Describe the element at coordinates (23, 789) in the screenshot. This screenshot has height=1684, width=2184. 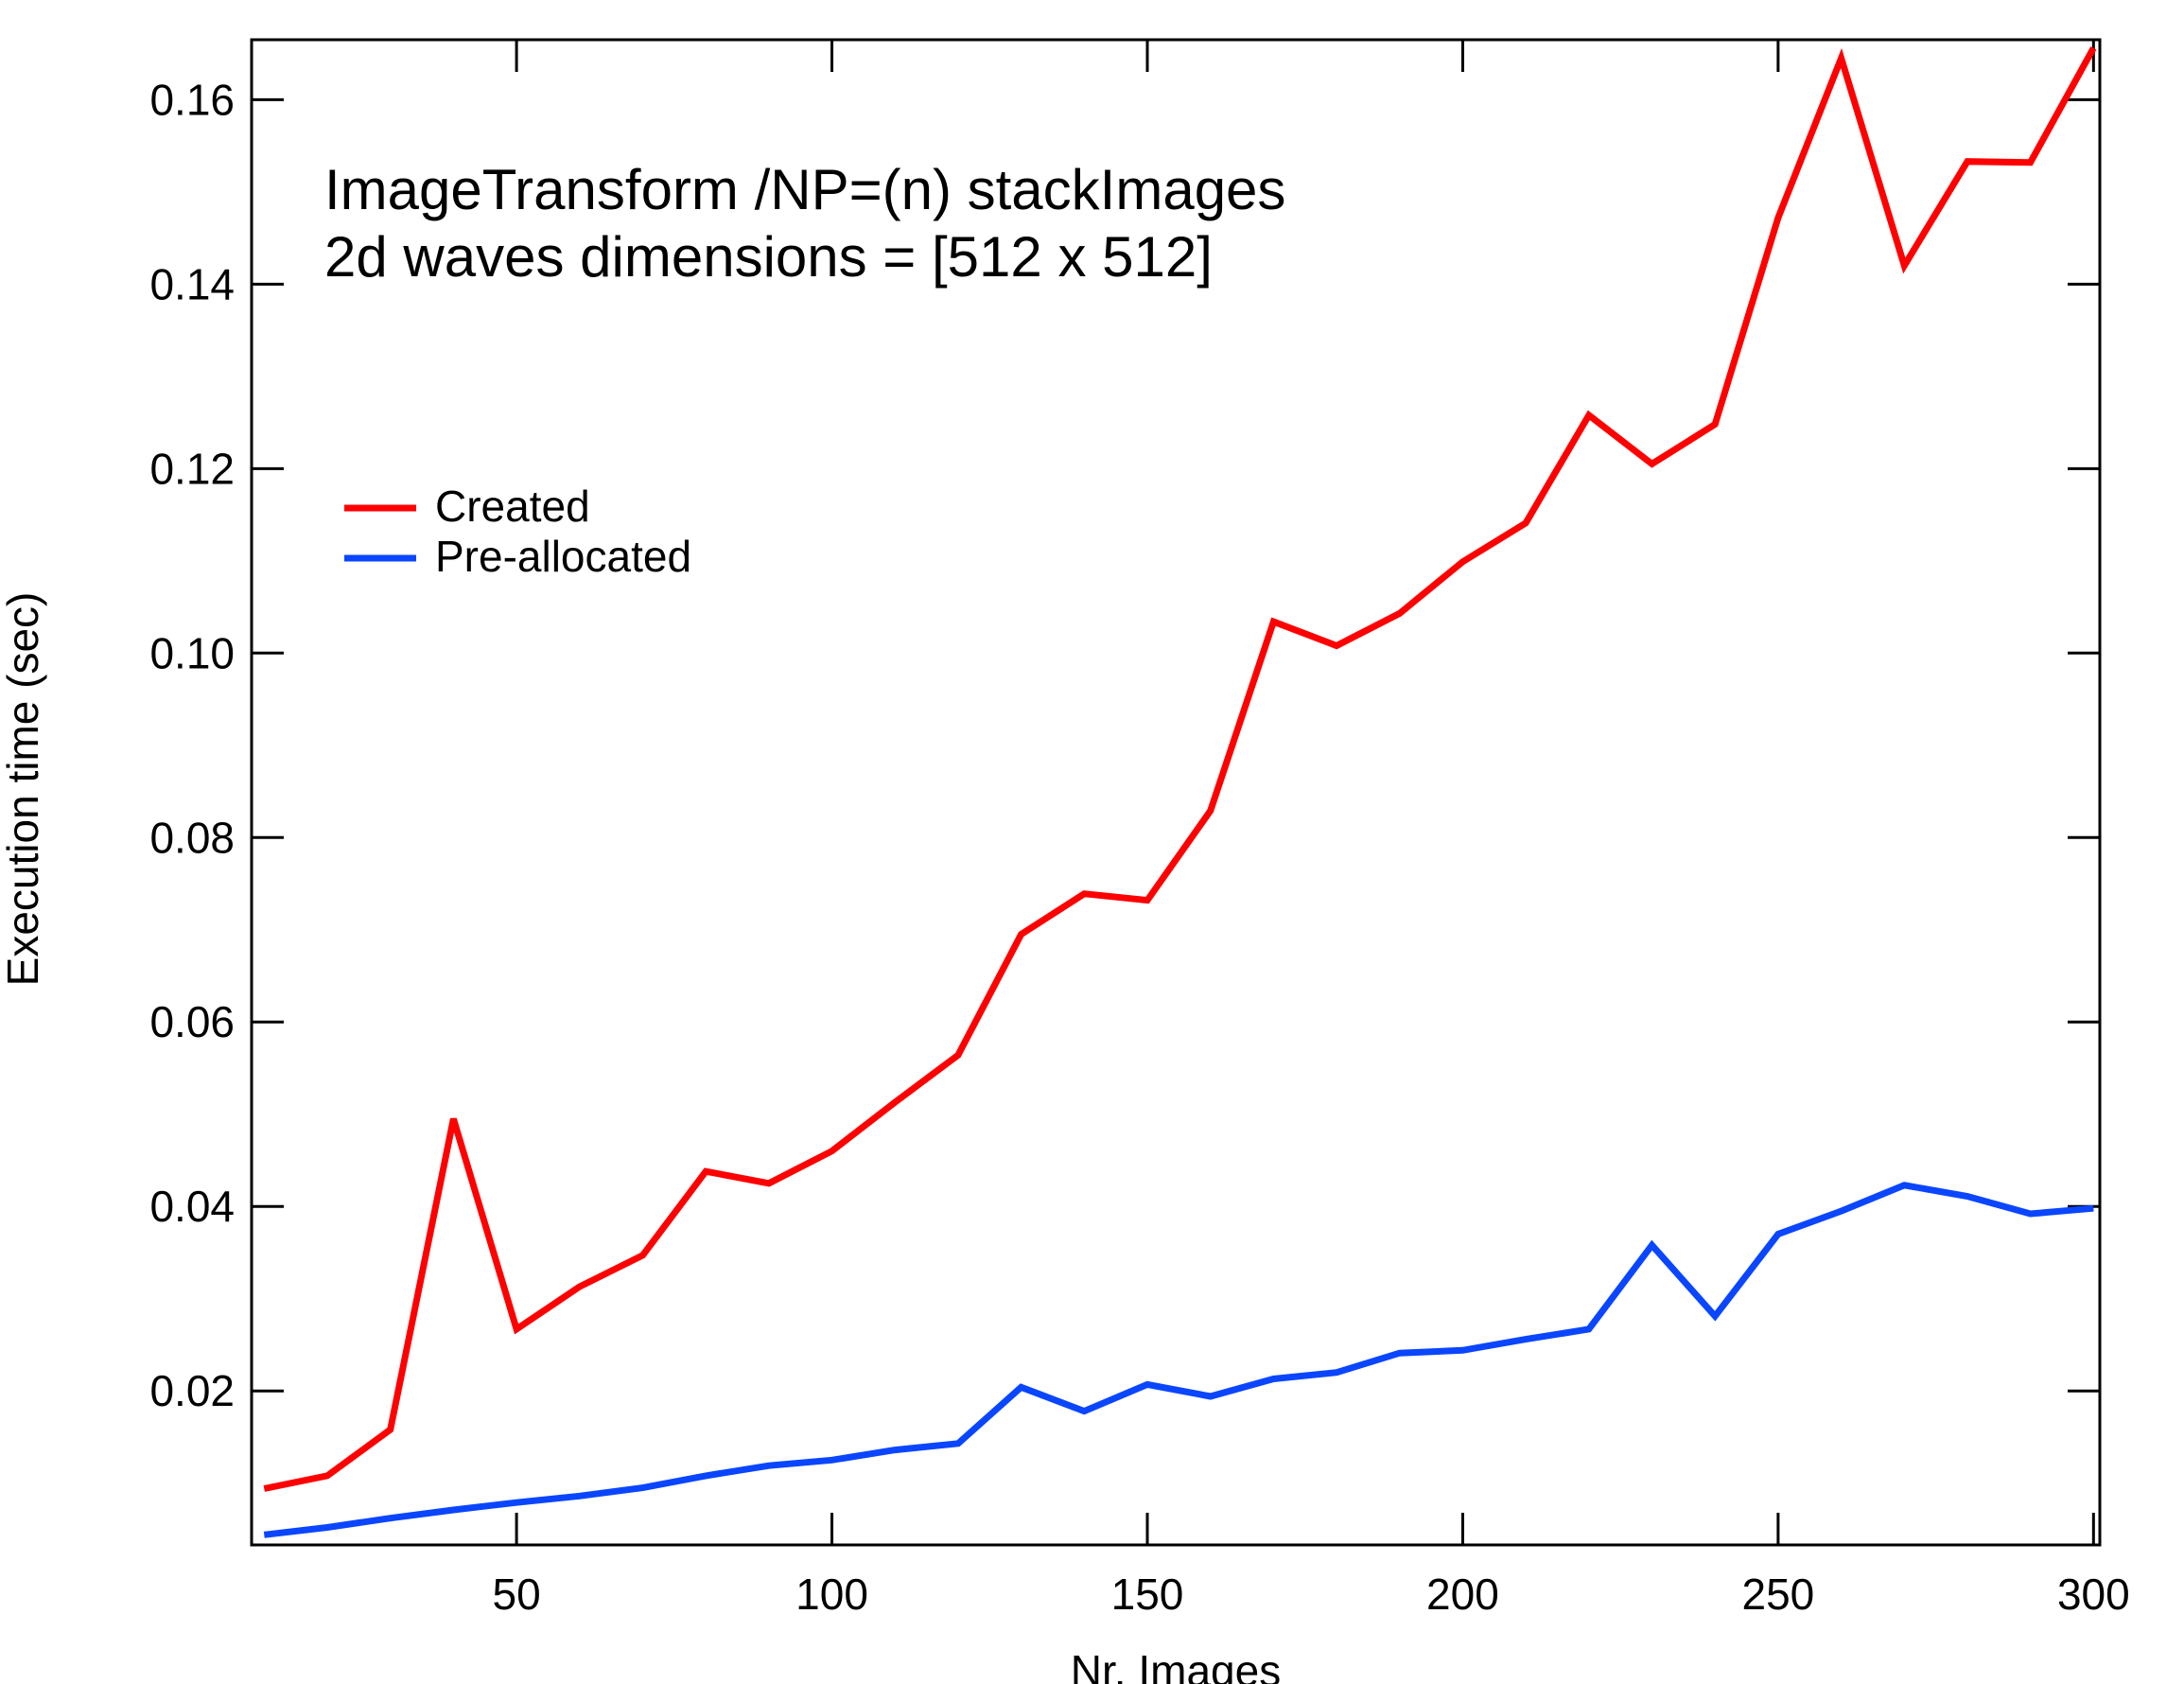
I see `y-axis-label: Execution time (sec)` at that location.